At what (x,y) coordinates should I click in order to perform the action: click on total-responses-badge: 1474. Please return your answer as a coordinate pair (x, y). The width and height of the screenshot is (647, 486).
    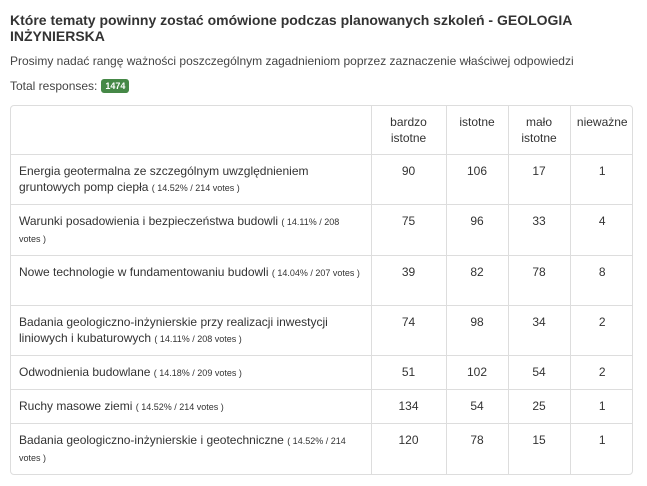
    Looking at the image, I should click on (115, 86).